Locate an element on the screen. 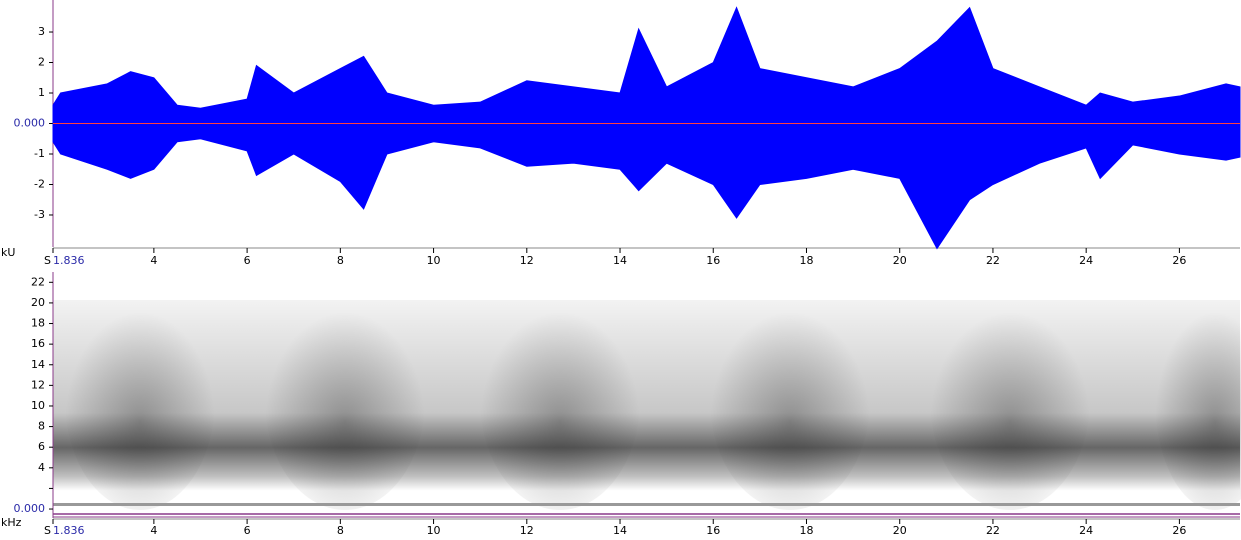 The height and width of the screenshot is (540, 1241). y-tick-label: 4 is located at coordinates (41, 467).